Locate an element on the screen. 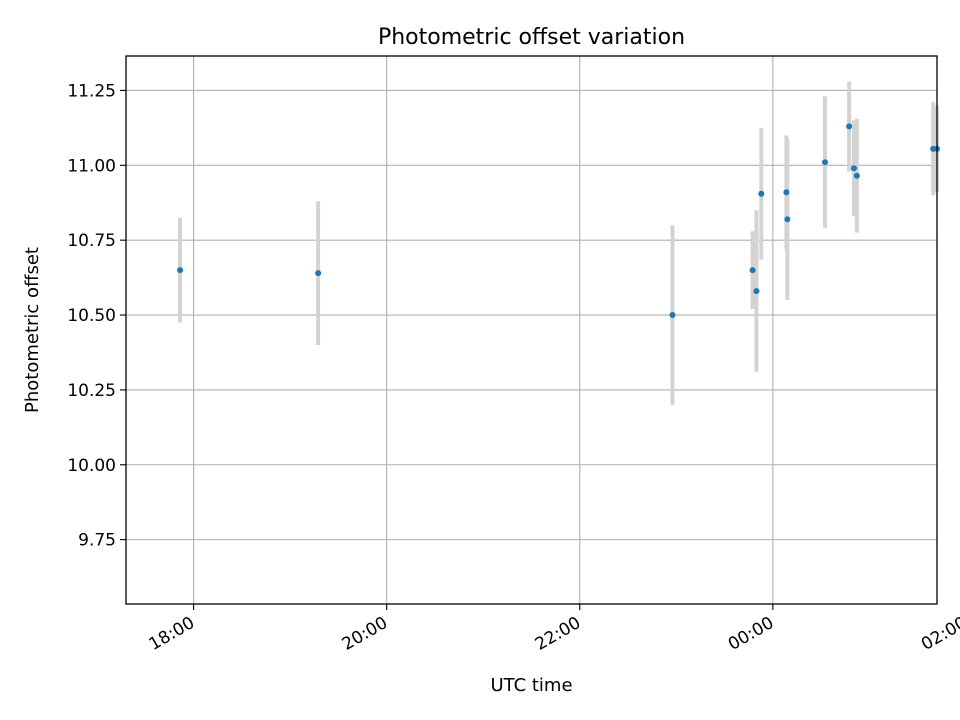  chart-title: Photometric offset variation is located at coordinates (531, 37).